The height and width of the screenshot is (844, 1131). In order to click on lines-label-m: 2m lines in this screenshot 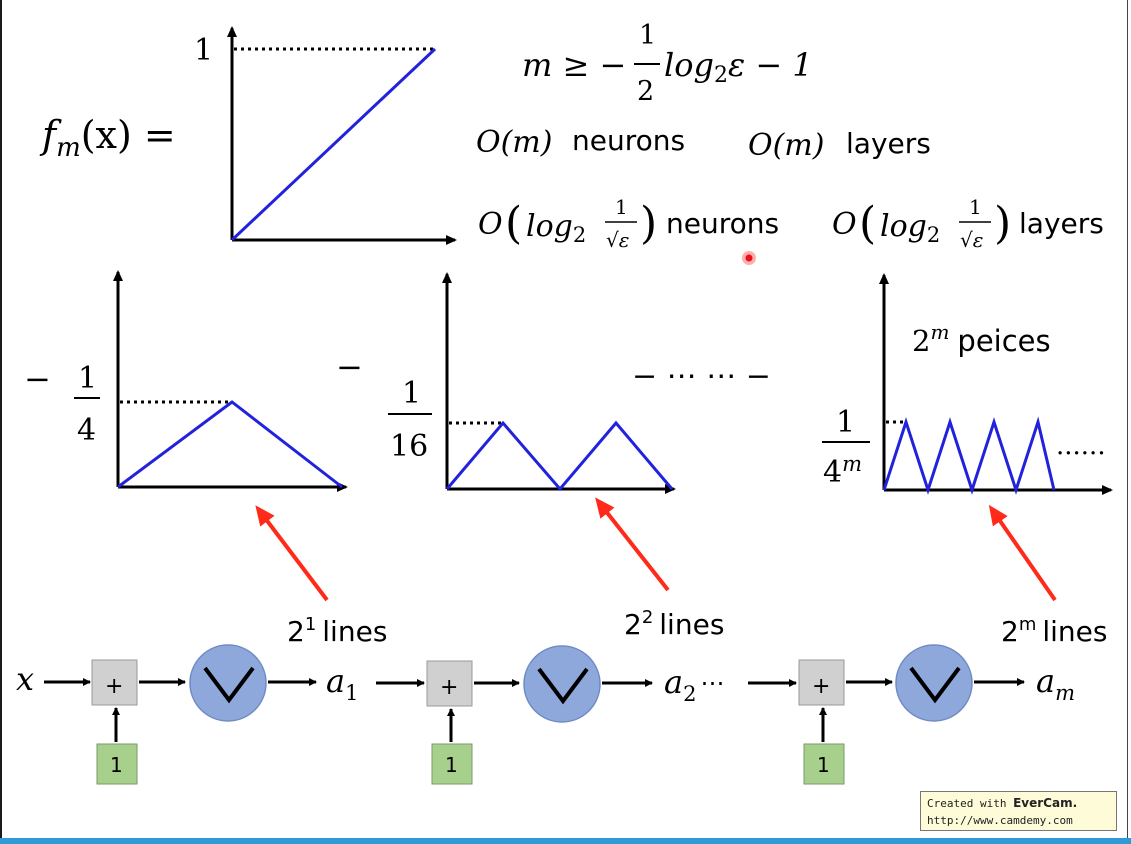, I will do `click(1054, 631)`.